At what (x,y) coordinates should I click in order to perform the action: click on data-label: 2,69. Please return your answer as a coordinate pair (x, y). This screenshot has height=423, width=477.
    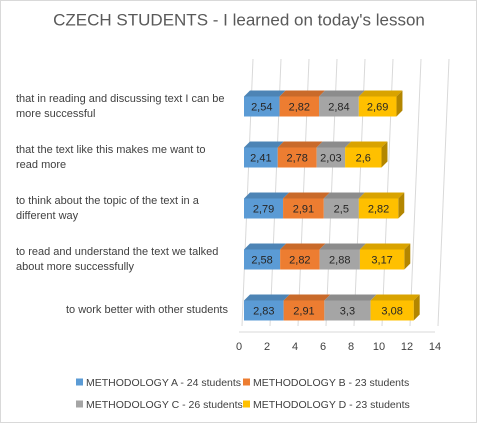
    Looking at the image, I should click on (377, 107).